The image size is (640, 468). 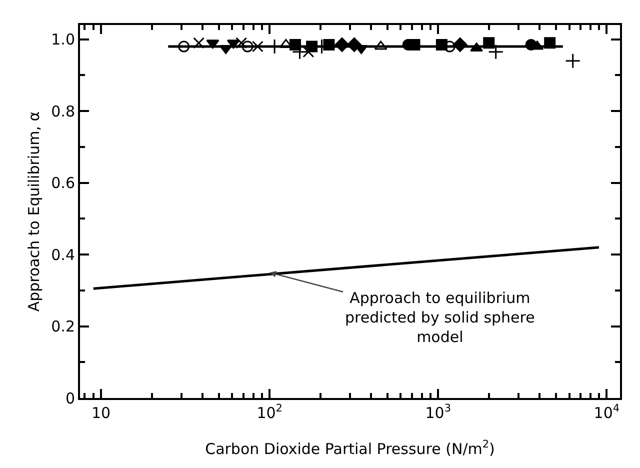 What do you see at coordinates (63, 111) in the screenshot?
I see `y-tick-label: 0.8` at bounding box center [63, 111].